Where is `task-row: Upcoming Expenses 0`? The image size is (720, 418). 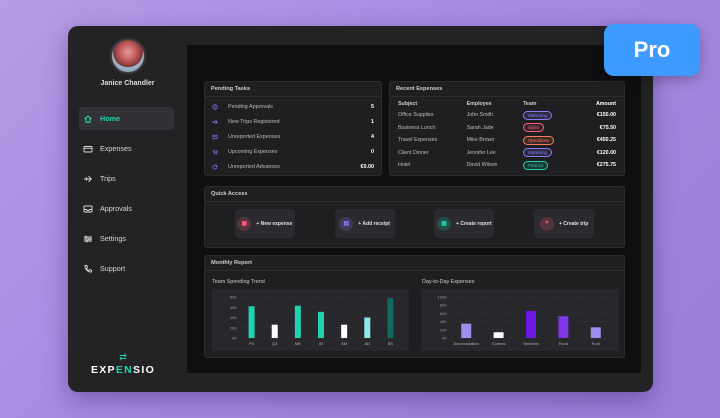
task-row: Upcoming Expenses 0 is located at coordinates (293, 151).